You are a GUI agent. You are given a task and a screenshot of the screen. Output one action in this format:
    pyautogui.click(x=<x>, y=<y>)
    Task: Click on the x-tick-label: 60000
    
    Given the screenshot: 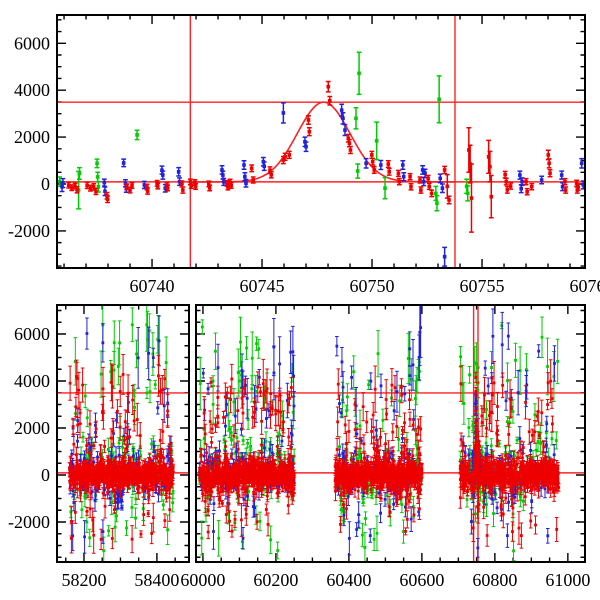 What is the action you would take?
    pyautogui.click(x=202, y=580)
    